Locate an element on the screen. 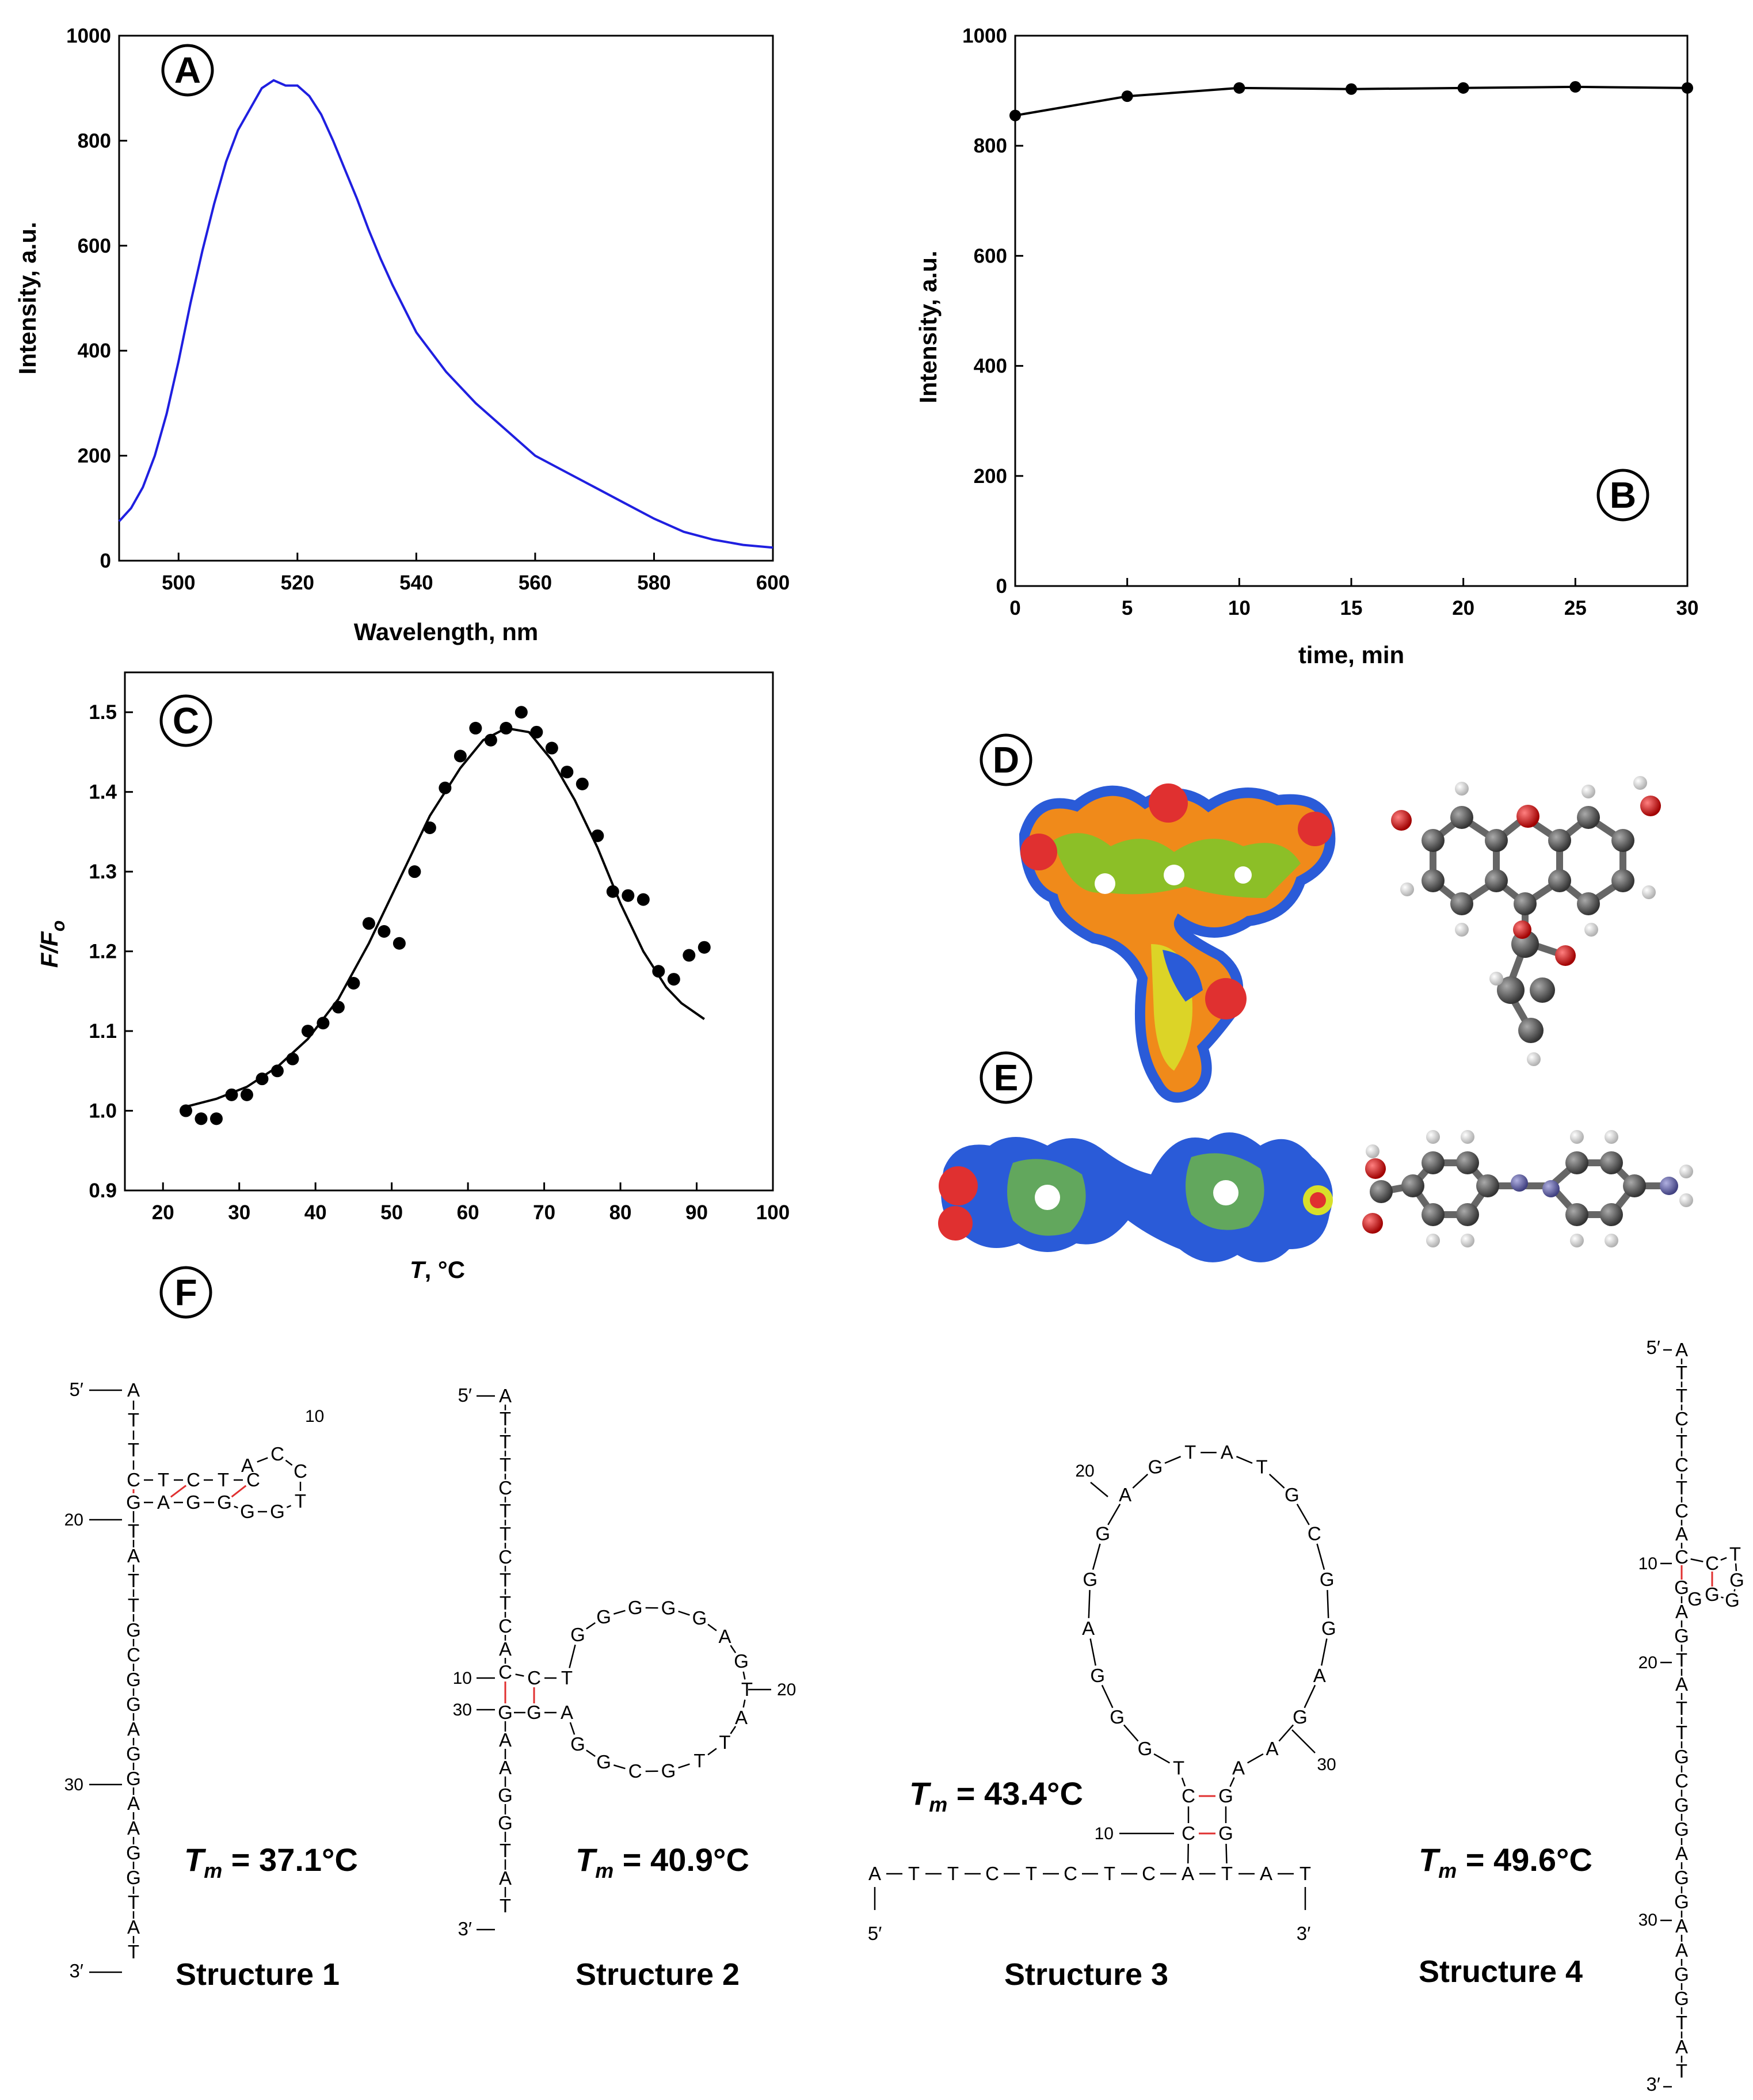 This screenshot has width=1753, height=2100. panel-c-xlabel-unit: , °C is located at coordinates (445, 1270).